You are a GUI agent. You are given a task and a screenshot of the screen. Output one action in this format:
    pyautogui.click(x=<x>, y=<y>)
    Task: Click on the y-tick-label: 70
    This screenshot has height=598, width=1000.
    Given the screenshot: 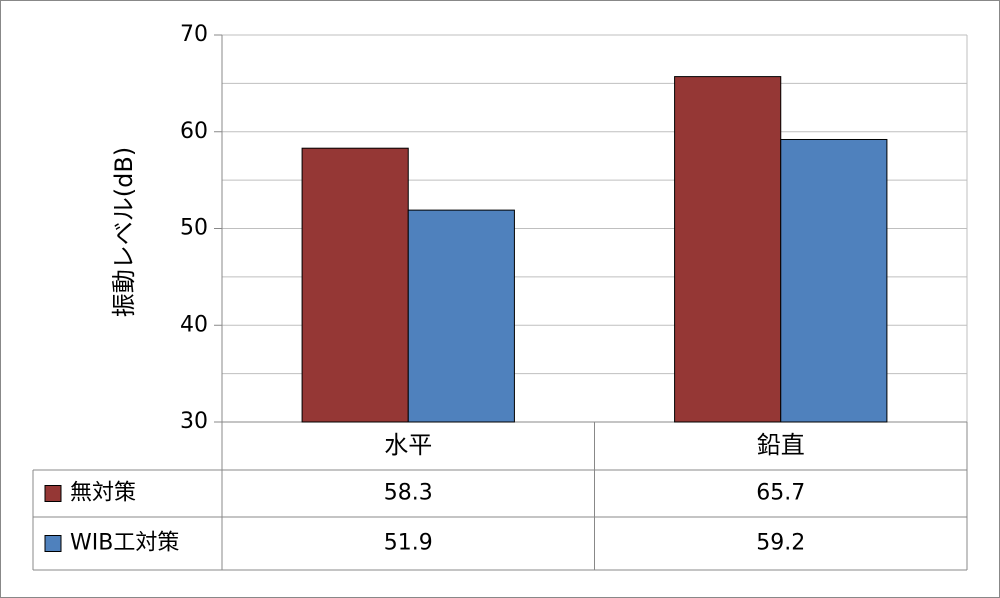 What is the action you would take?
    pyautogui.click(x=194, y=34)
    